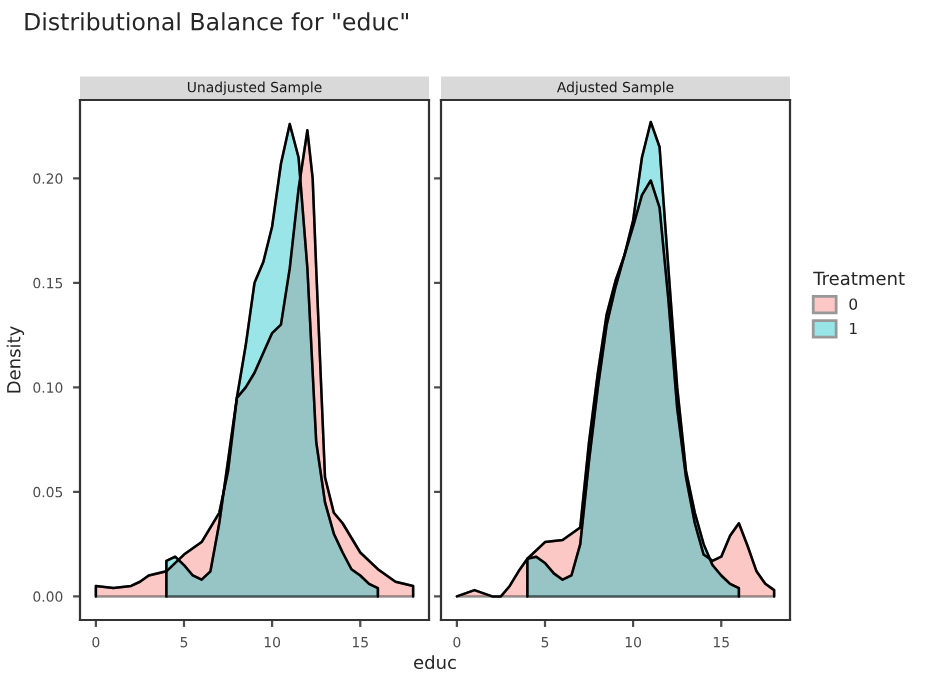  Describe the element at coordinates (15, 359) in the screenshot. I see `y-axis-title: Density` at that location.